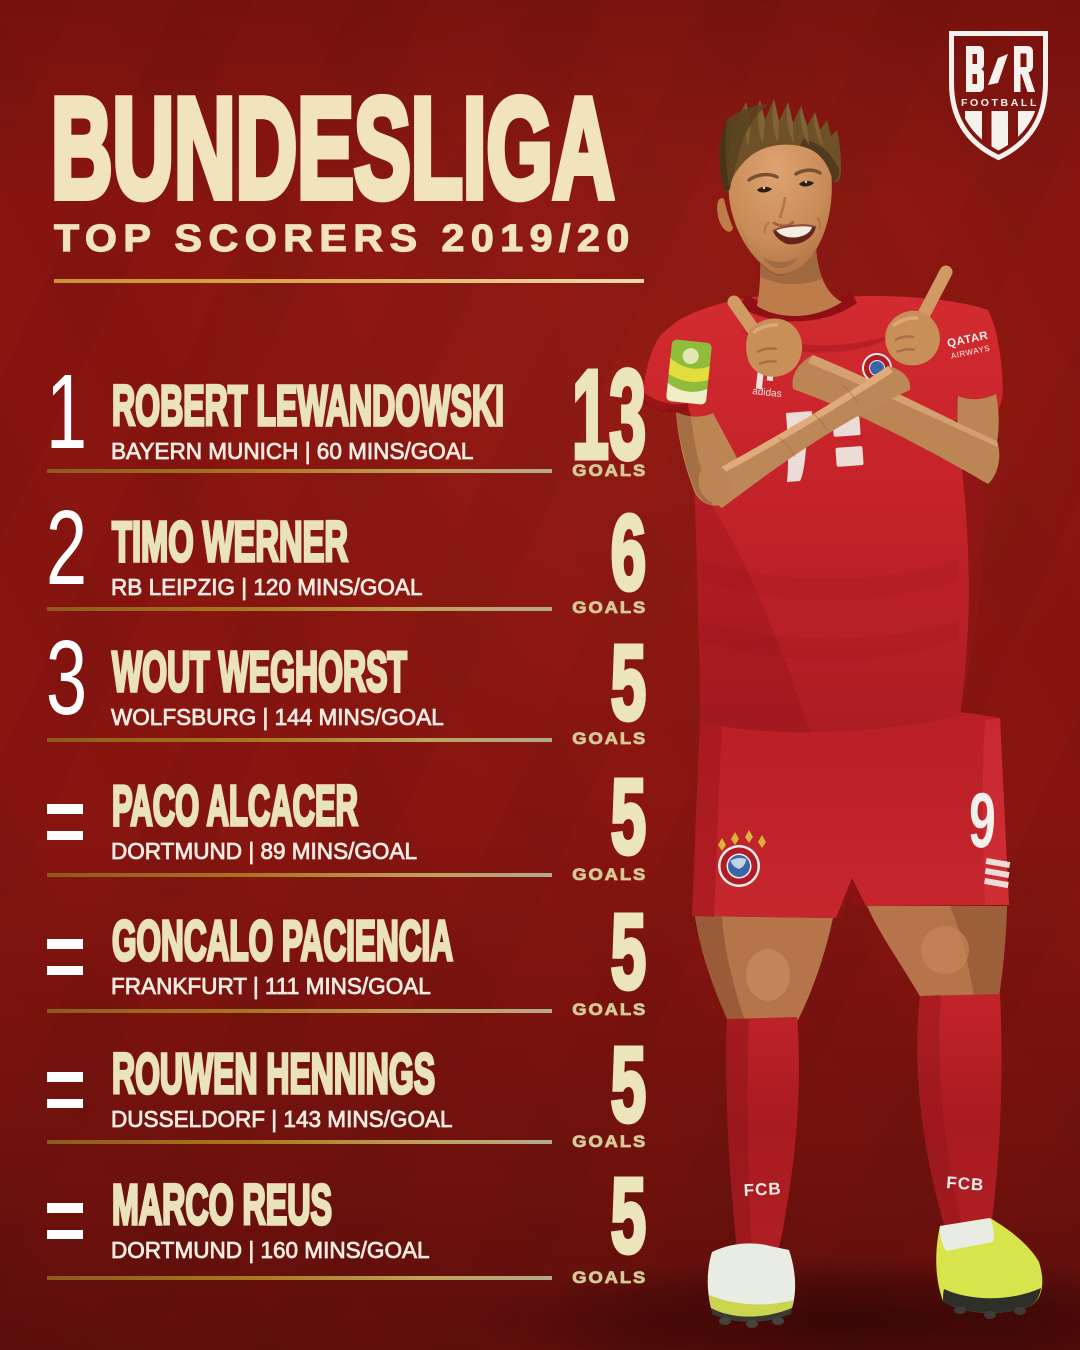 The height and width of the screenshot is (1350, 1080). I want to click on svg-text: adidas, so click(767, 393).